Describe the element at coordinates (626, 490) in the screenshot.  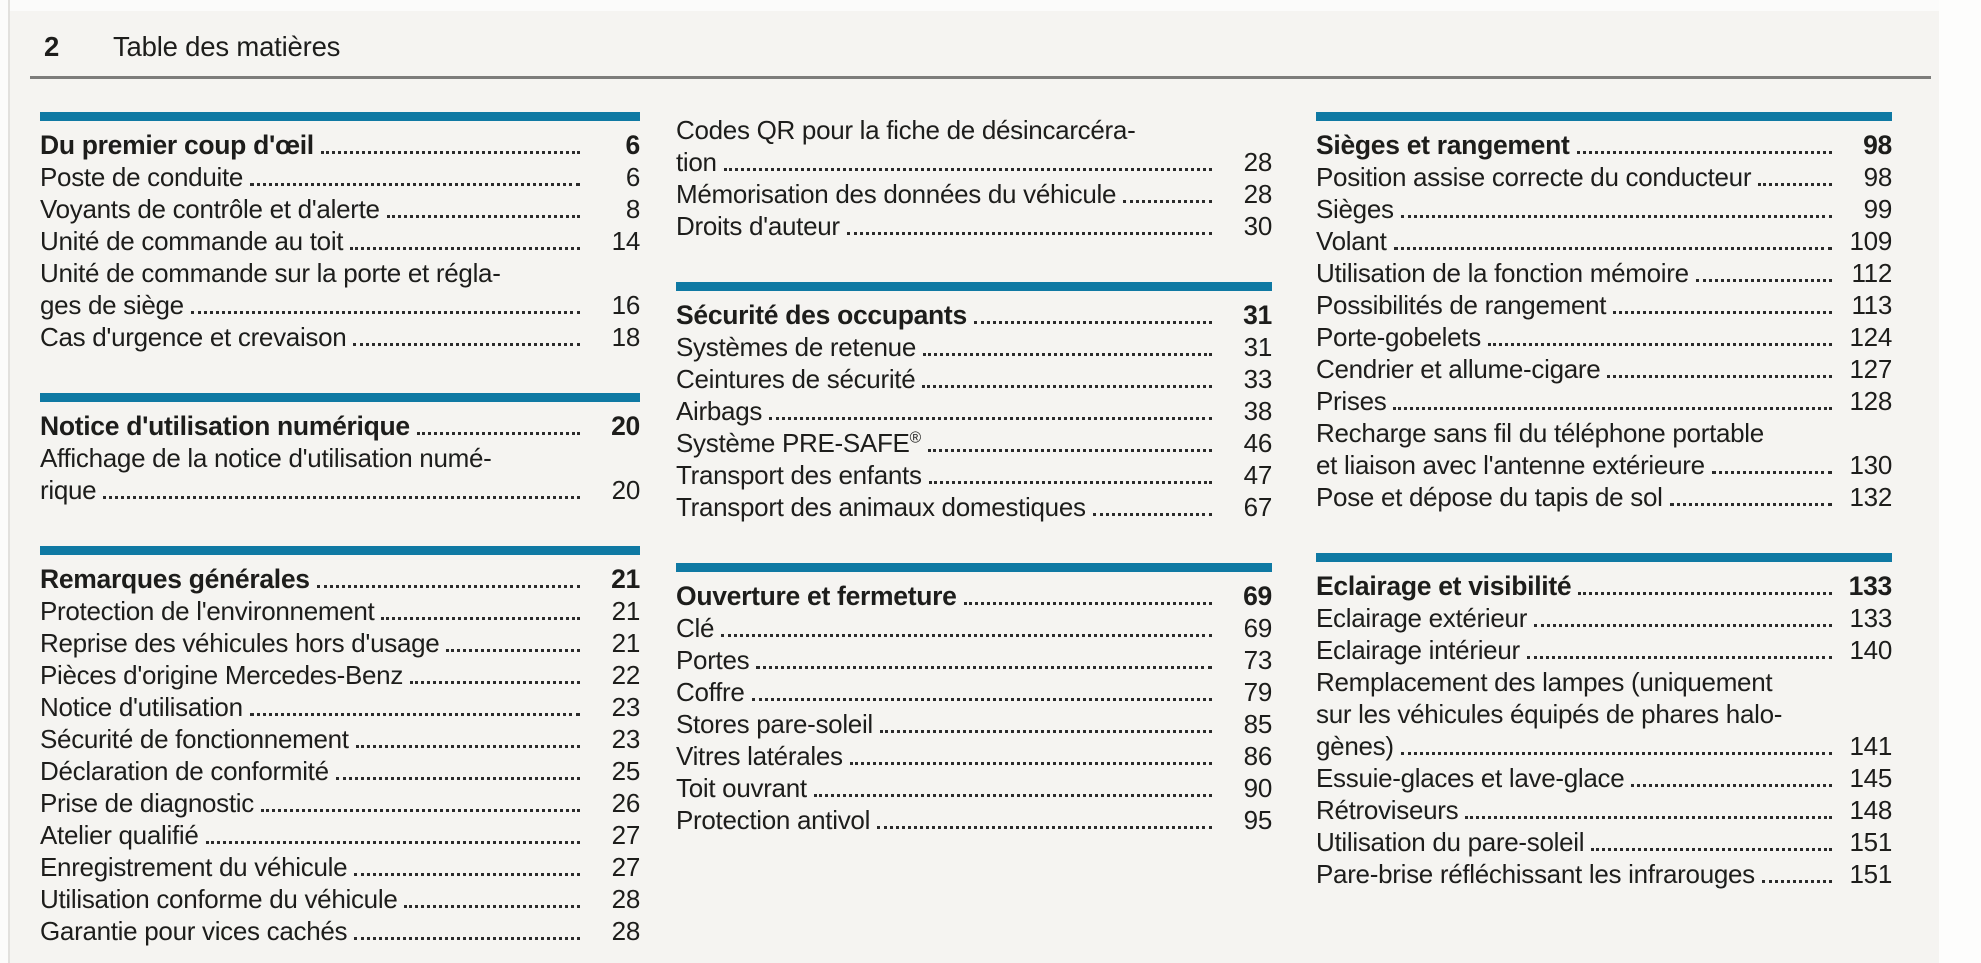
I see `entry-page-number: 20` at that location.